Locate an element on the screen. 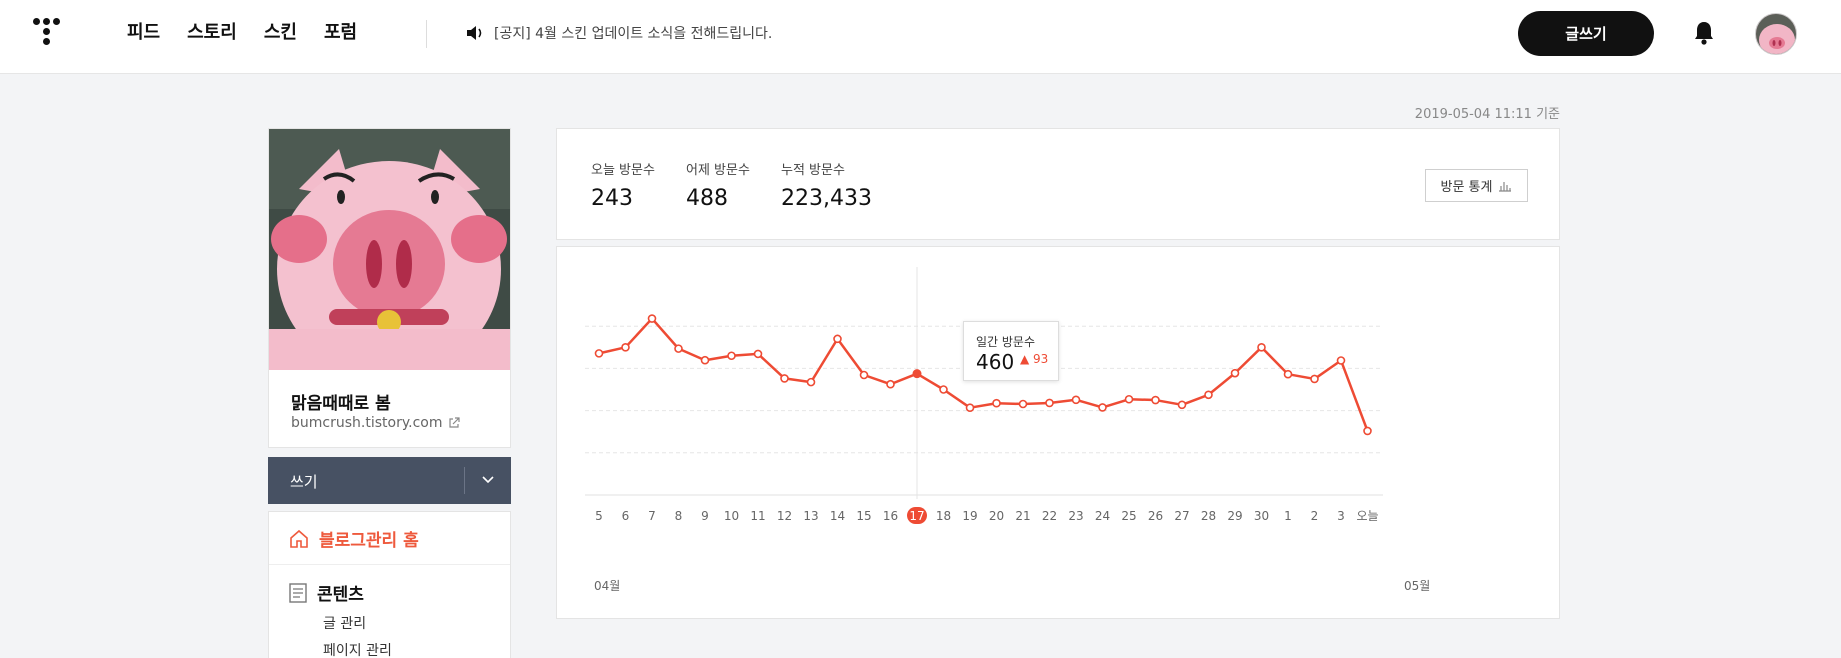 The width and height of the screenshot is (1841, 658). x-tick-label: 11 is located at coordinates (757, 516).